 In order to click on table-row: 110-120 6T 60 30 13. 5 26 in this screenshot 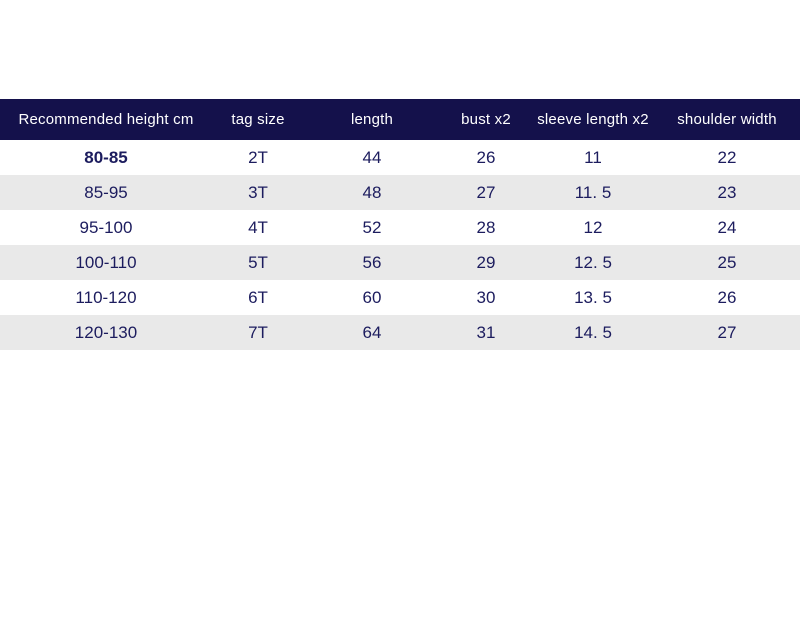, I will do `click(400, 297)`.